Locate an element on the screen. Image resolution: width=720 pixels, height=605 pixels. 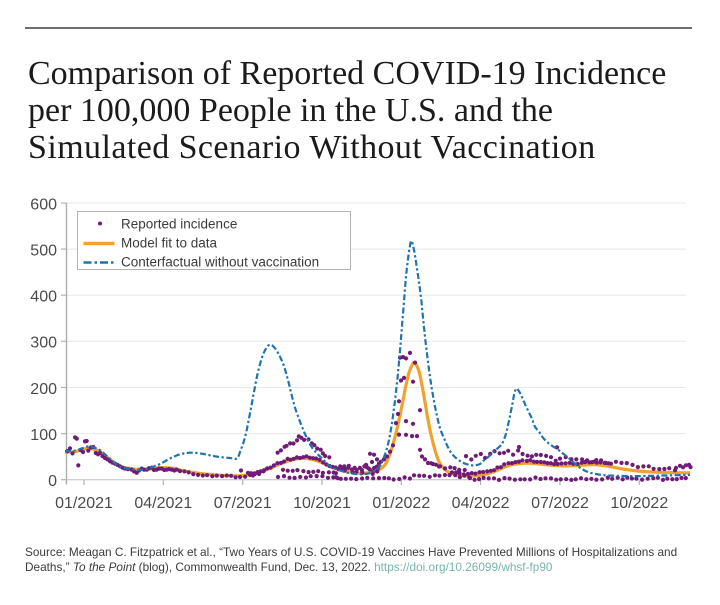
svg-text: 01/2021 is located at coordinates (84, 503).